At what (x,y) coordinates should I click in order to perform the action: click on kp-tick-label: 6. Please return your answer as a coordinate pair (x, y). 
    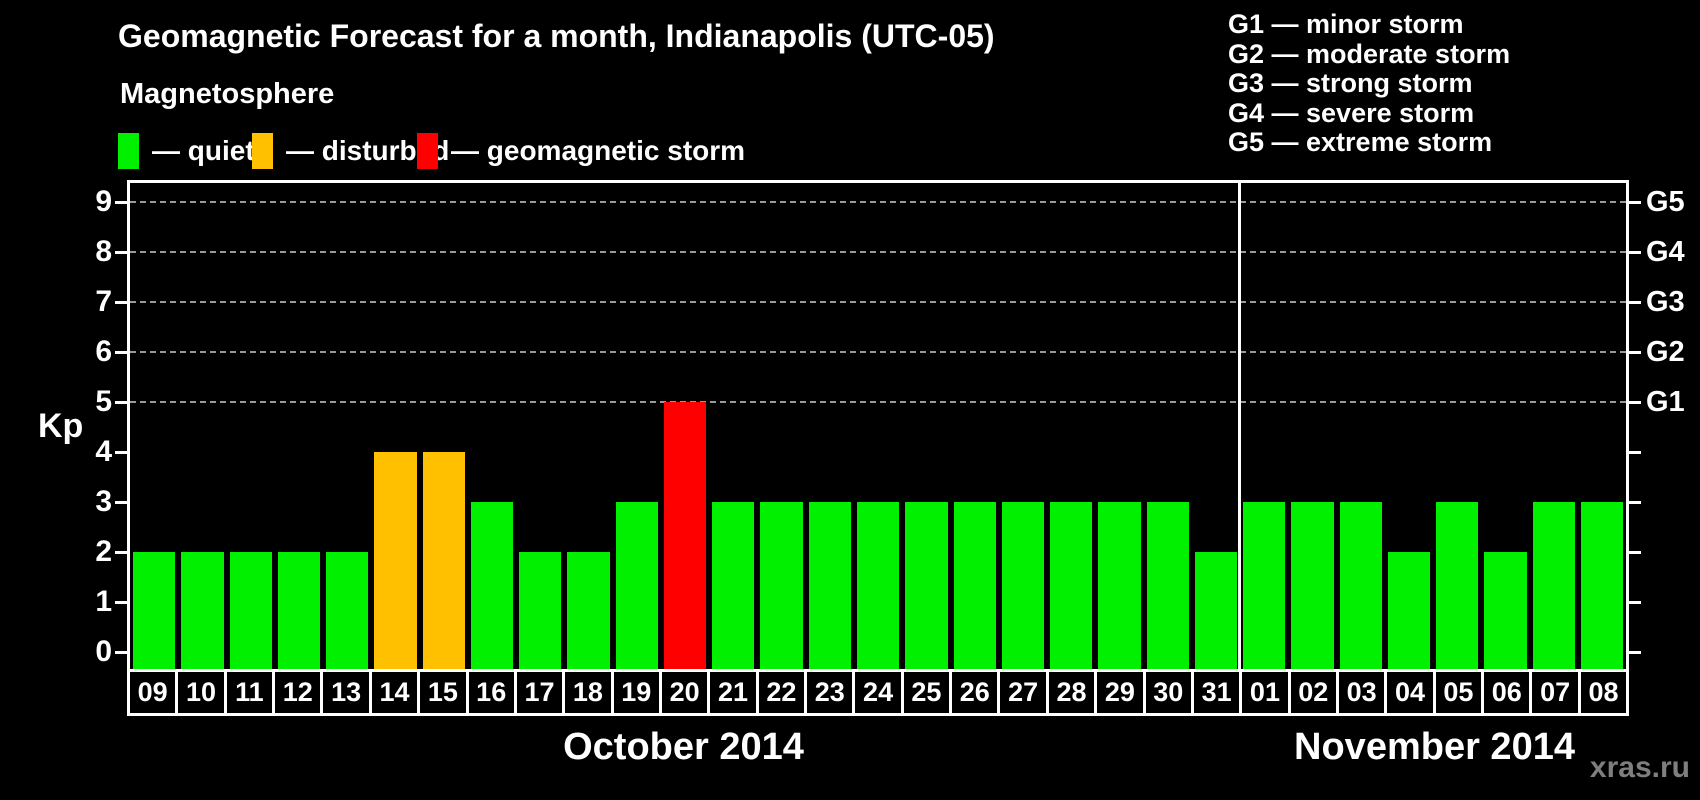
    Looking at the image, I should click on (103, 351).